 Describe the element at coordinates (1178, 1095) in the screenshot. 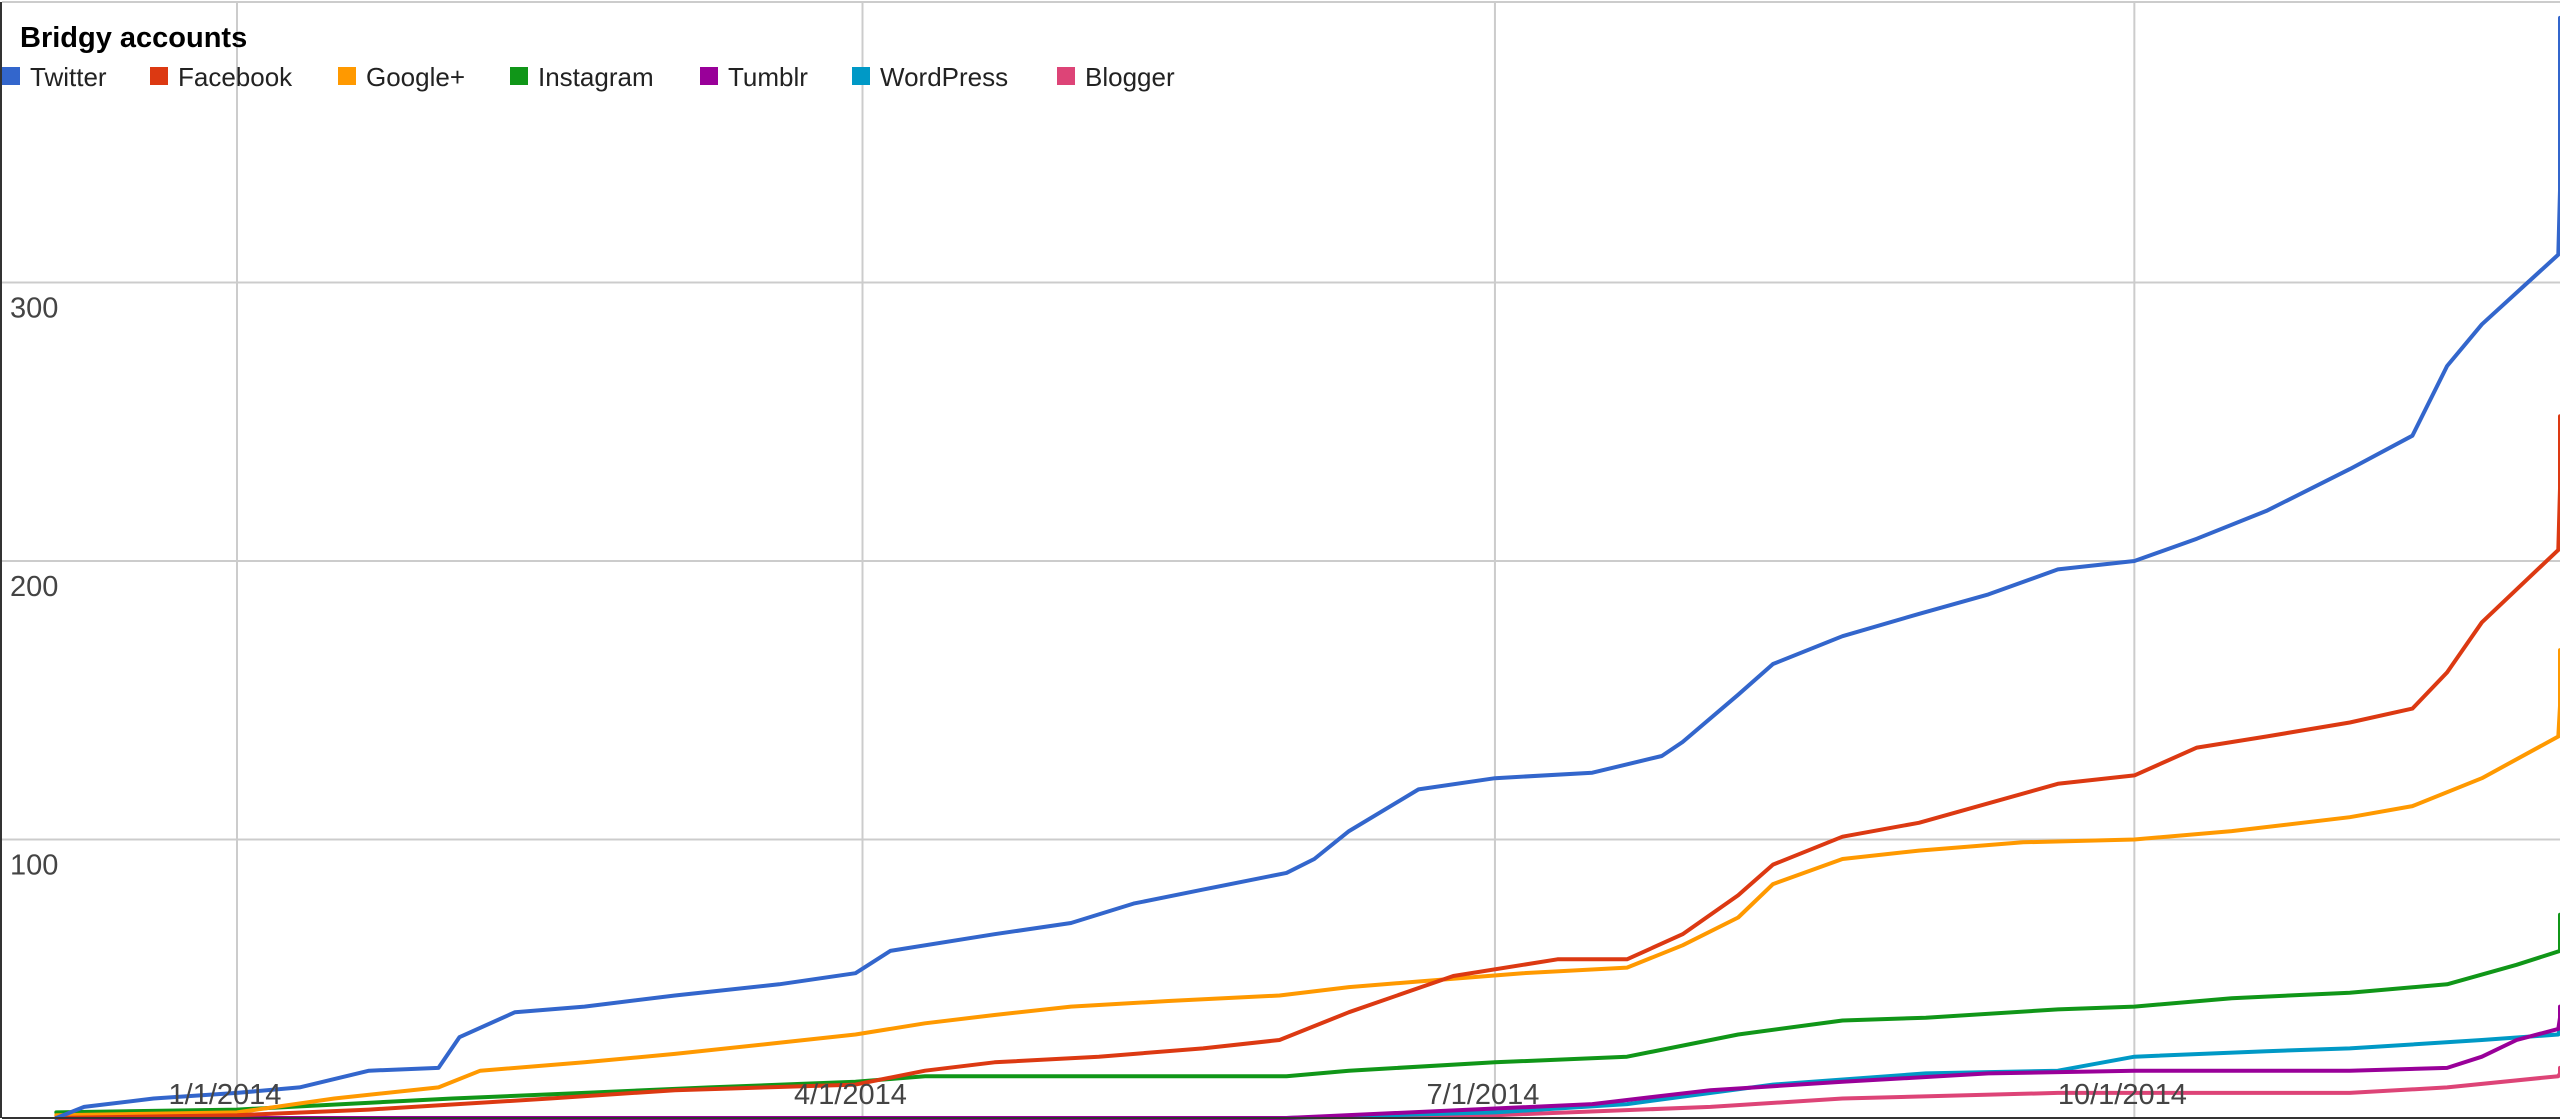

I see `x-tick-labels: 1/1/2014 4/1/2014 7/1/2014 10/1/2014` at that location.